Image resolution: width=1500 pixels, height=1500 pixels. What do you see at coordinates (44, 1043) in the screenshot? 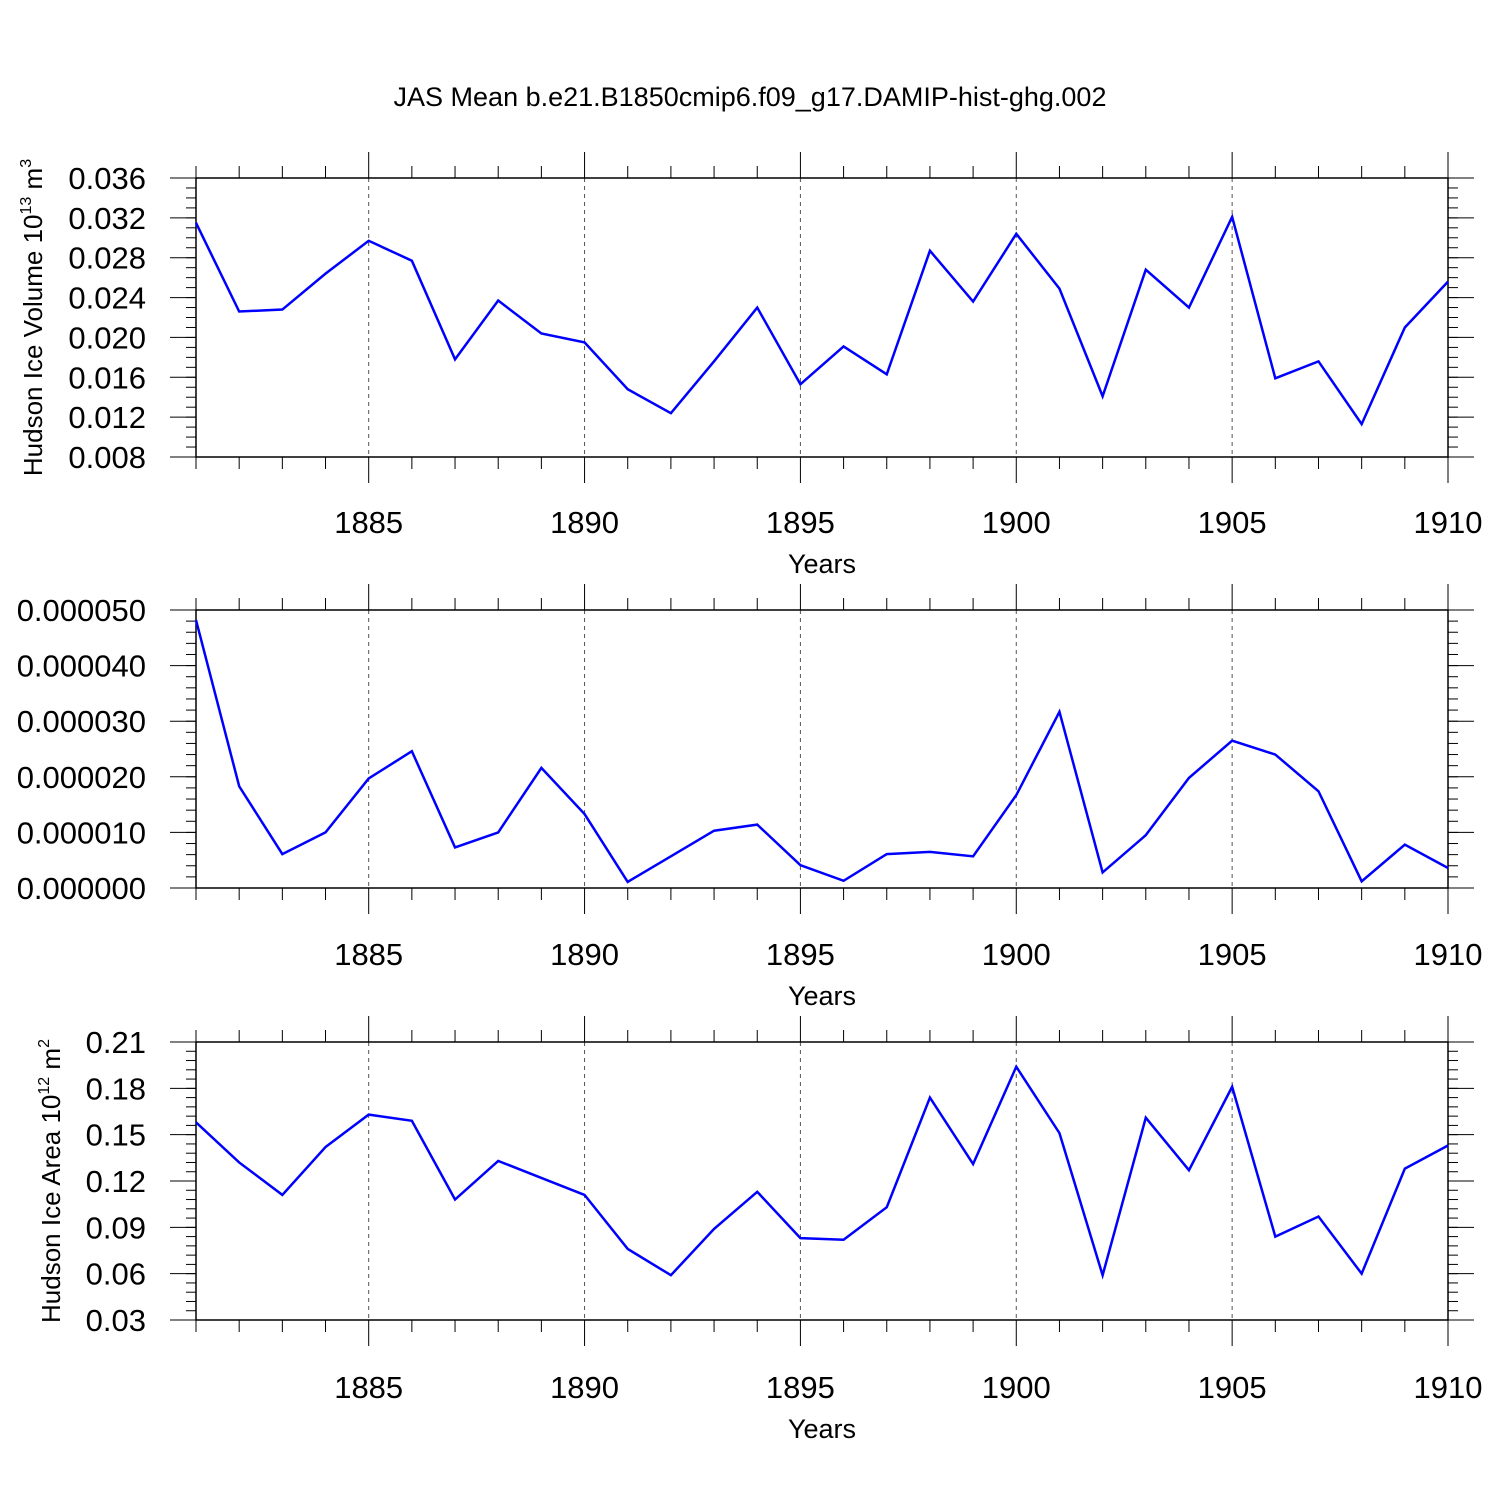
I see `y-axis-title-unit-exponent: 2` at bounding box center [44, 1043].